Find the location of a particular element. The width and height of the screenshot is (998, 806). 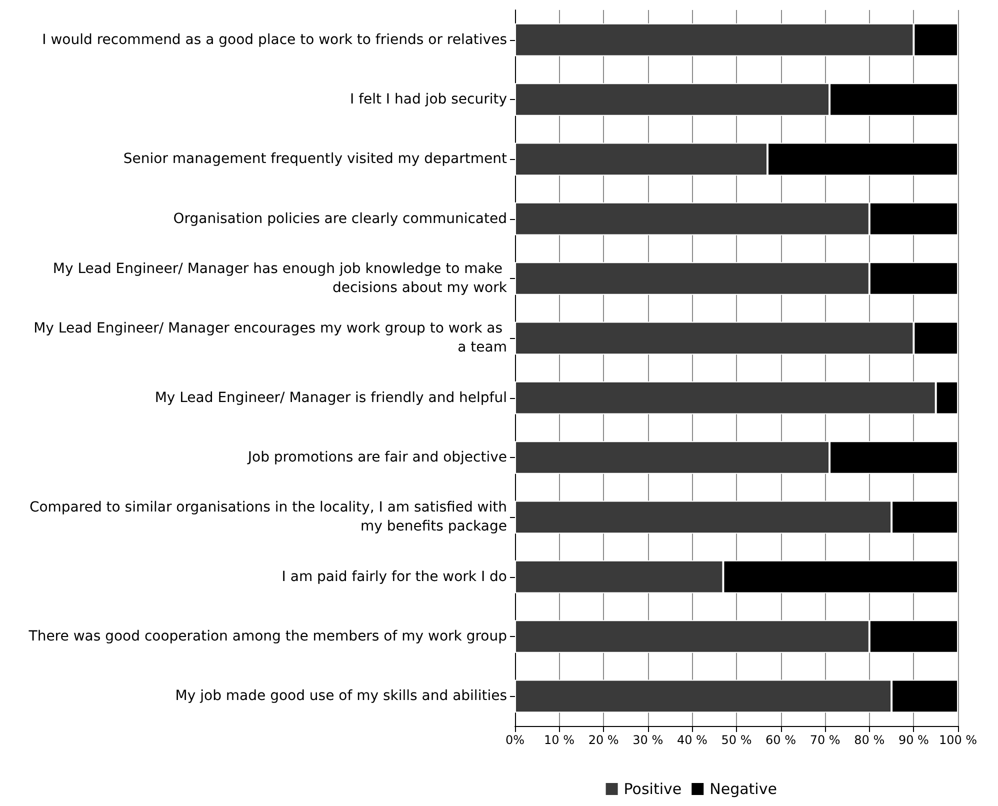

x-tick-label: 20 % is located at coordinates (603, 740).